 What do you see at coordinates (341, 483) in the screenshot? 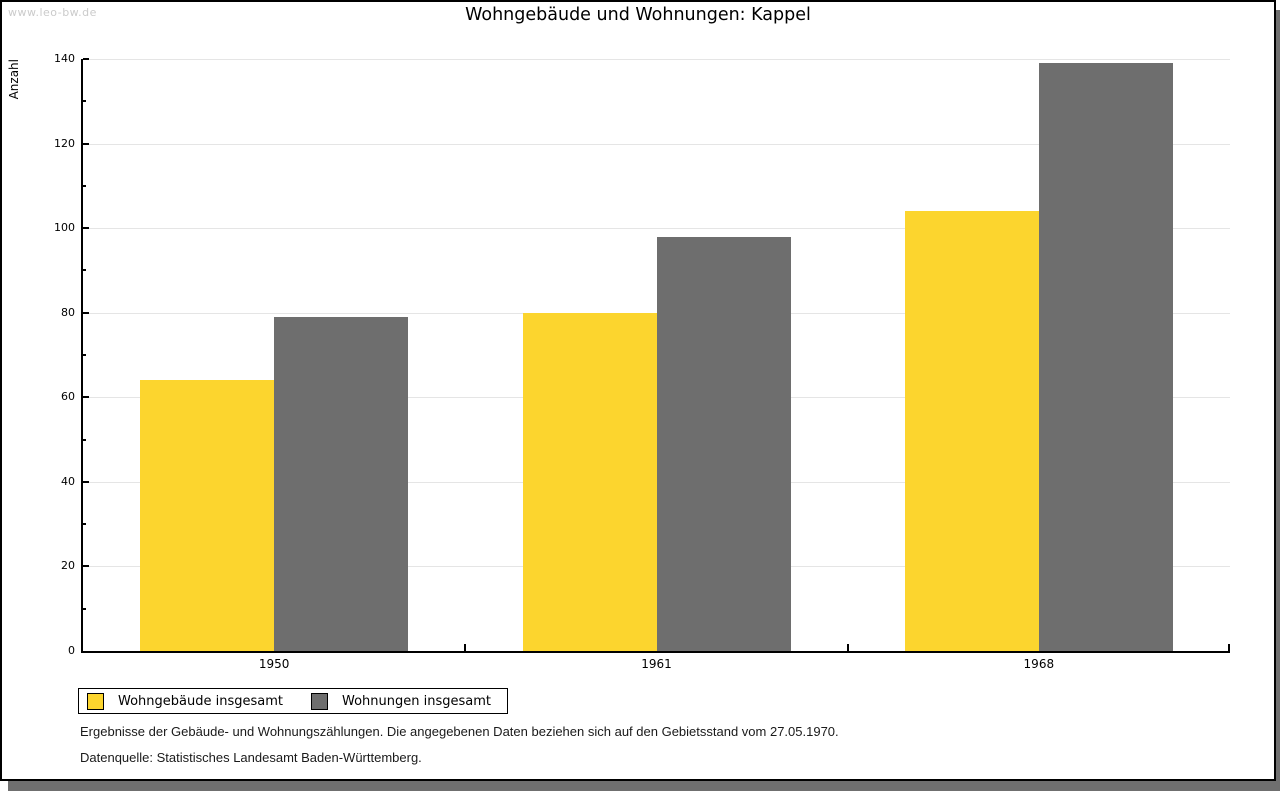
I see `bar-wohnungen-insgesamt-1950` at bounding box center [341, 483].